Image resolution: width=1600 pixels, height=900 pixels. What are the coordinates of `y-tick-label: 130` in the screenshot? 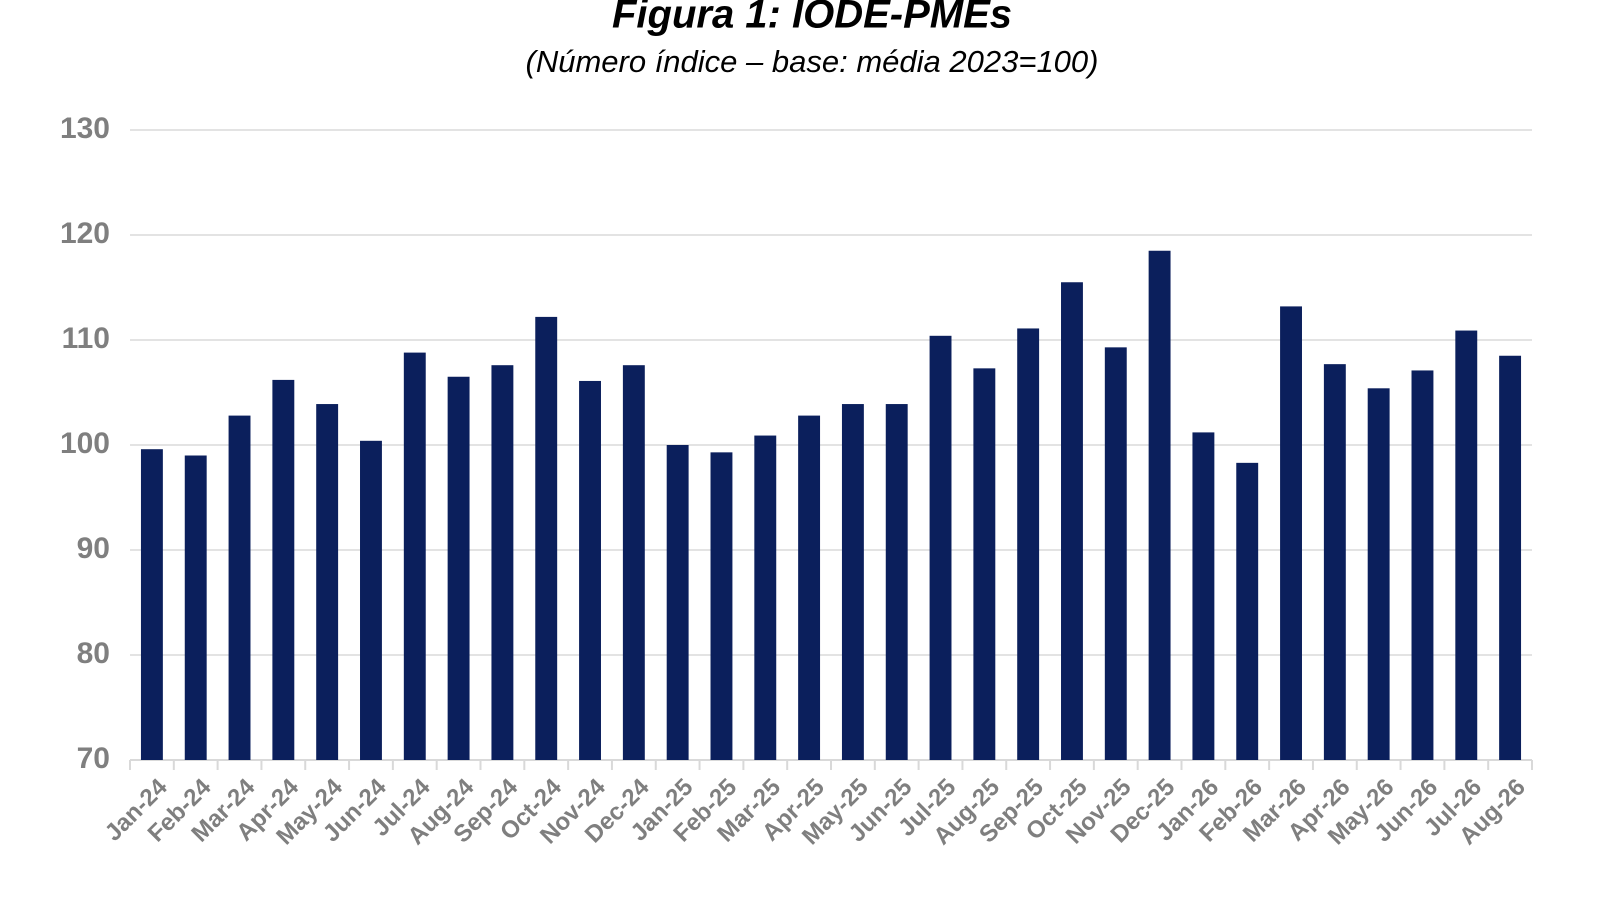 It's located at (85, 128).